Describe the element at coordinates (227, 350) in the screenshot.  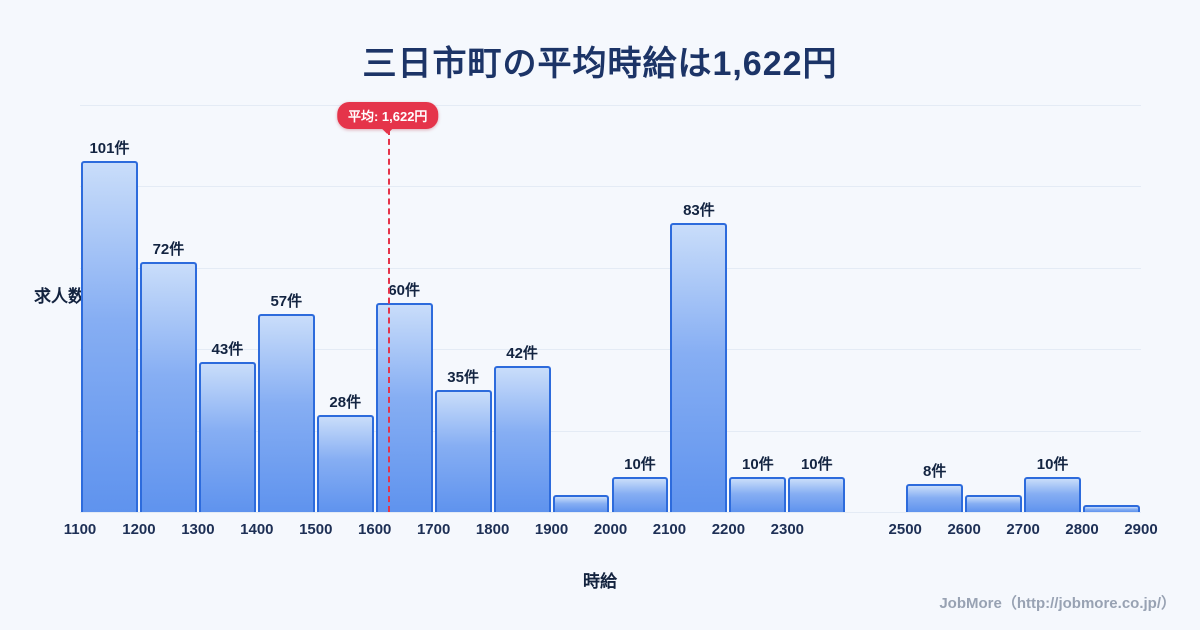
I see `bar-value-label: 43件` at that location.